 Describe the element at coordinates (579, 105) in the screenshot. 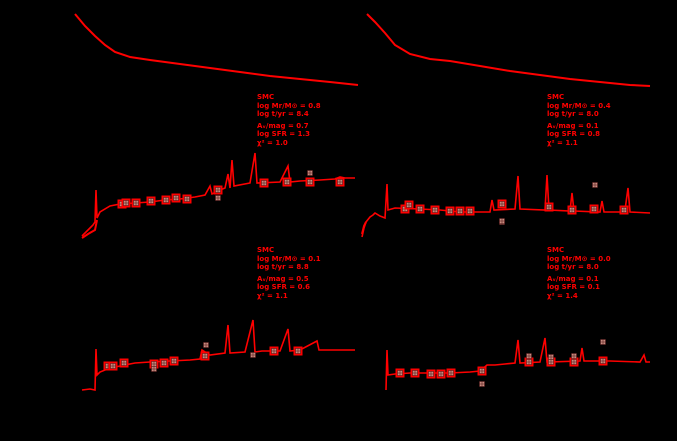

I see `annotation-mass: log Mr/M⊙ = 0.4` at that location.